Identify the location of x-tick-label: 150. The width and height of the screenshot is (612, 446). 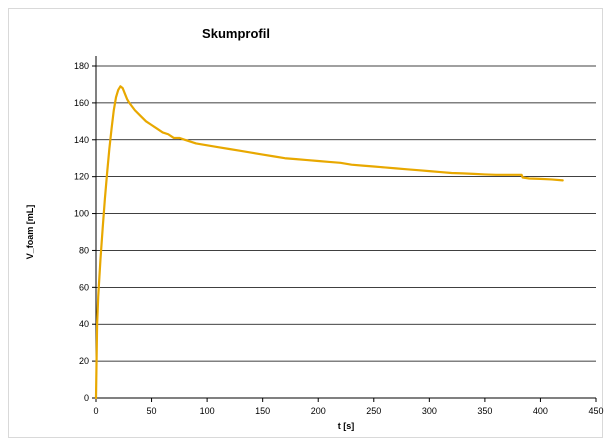
(262, 411).